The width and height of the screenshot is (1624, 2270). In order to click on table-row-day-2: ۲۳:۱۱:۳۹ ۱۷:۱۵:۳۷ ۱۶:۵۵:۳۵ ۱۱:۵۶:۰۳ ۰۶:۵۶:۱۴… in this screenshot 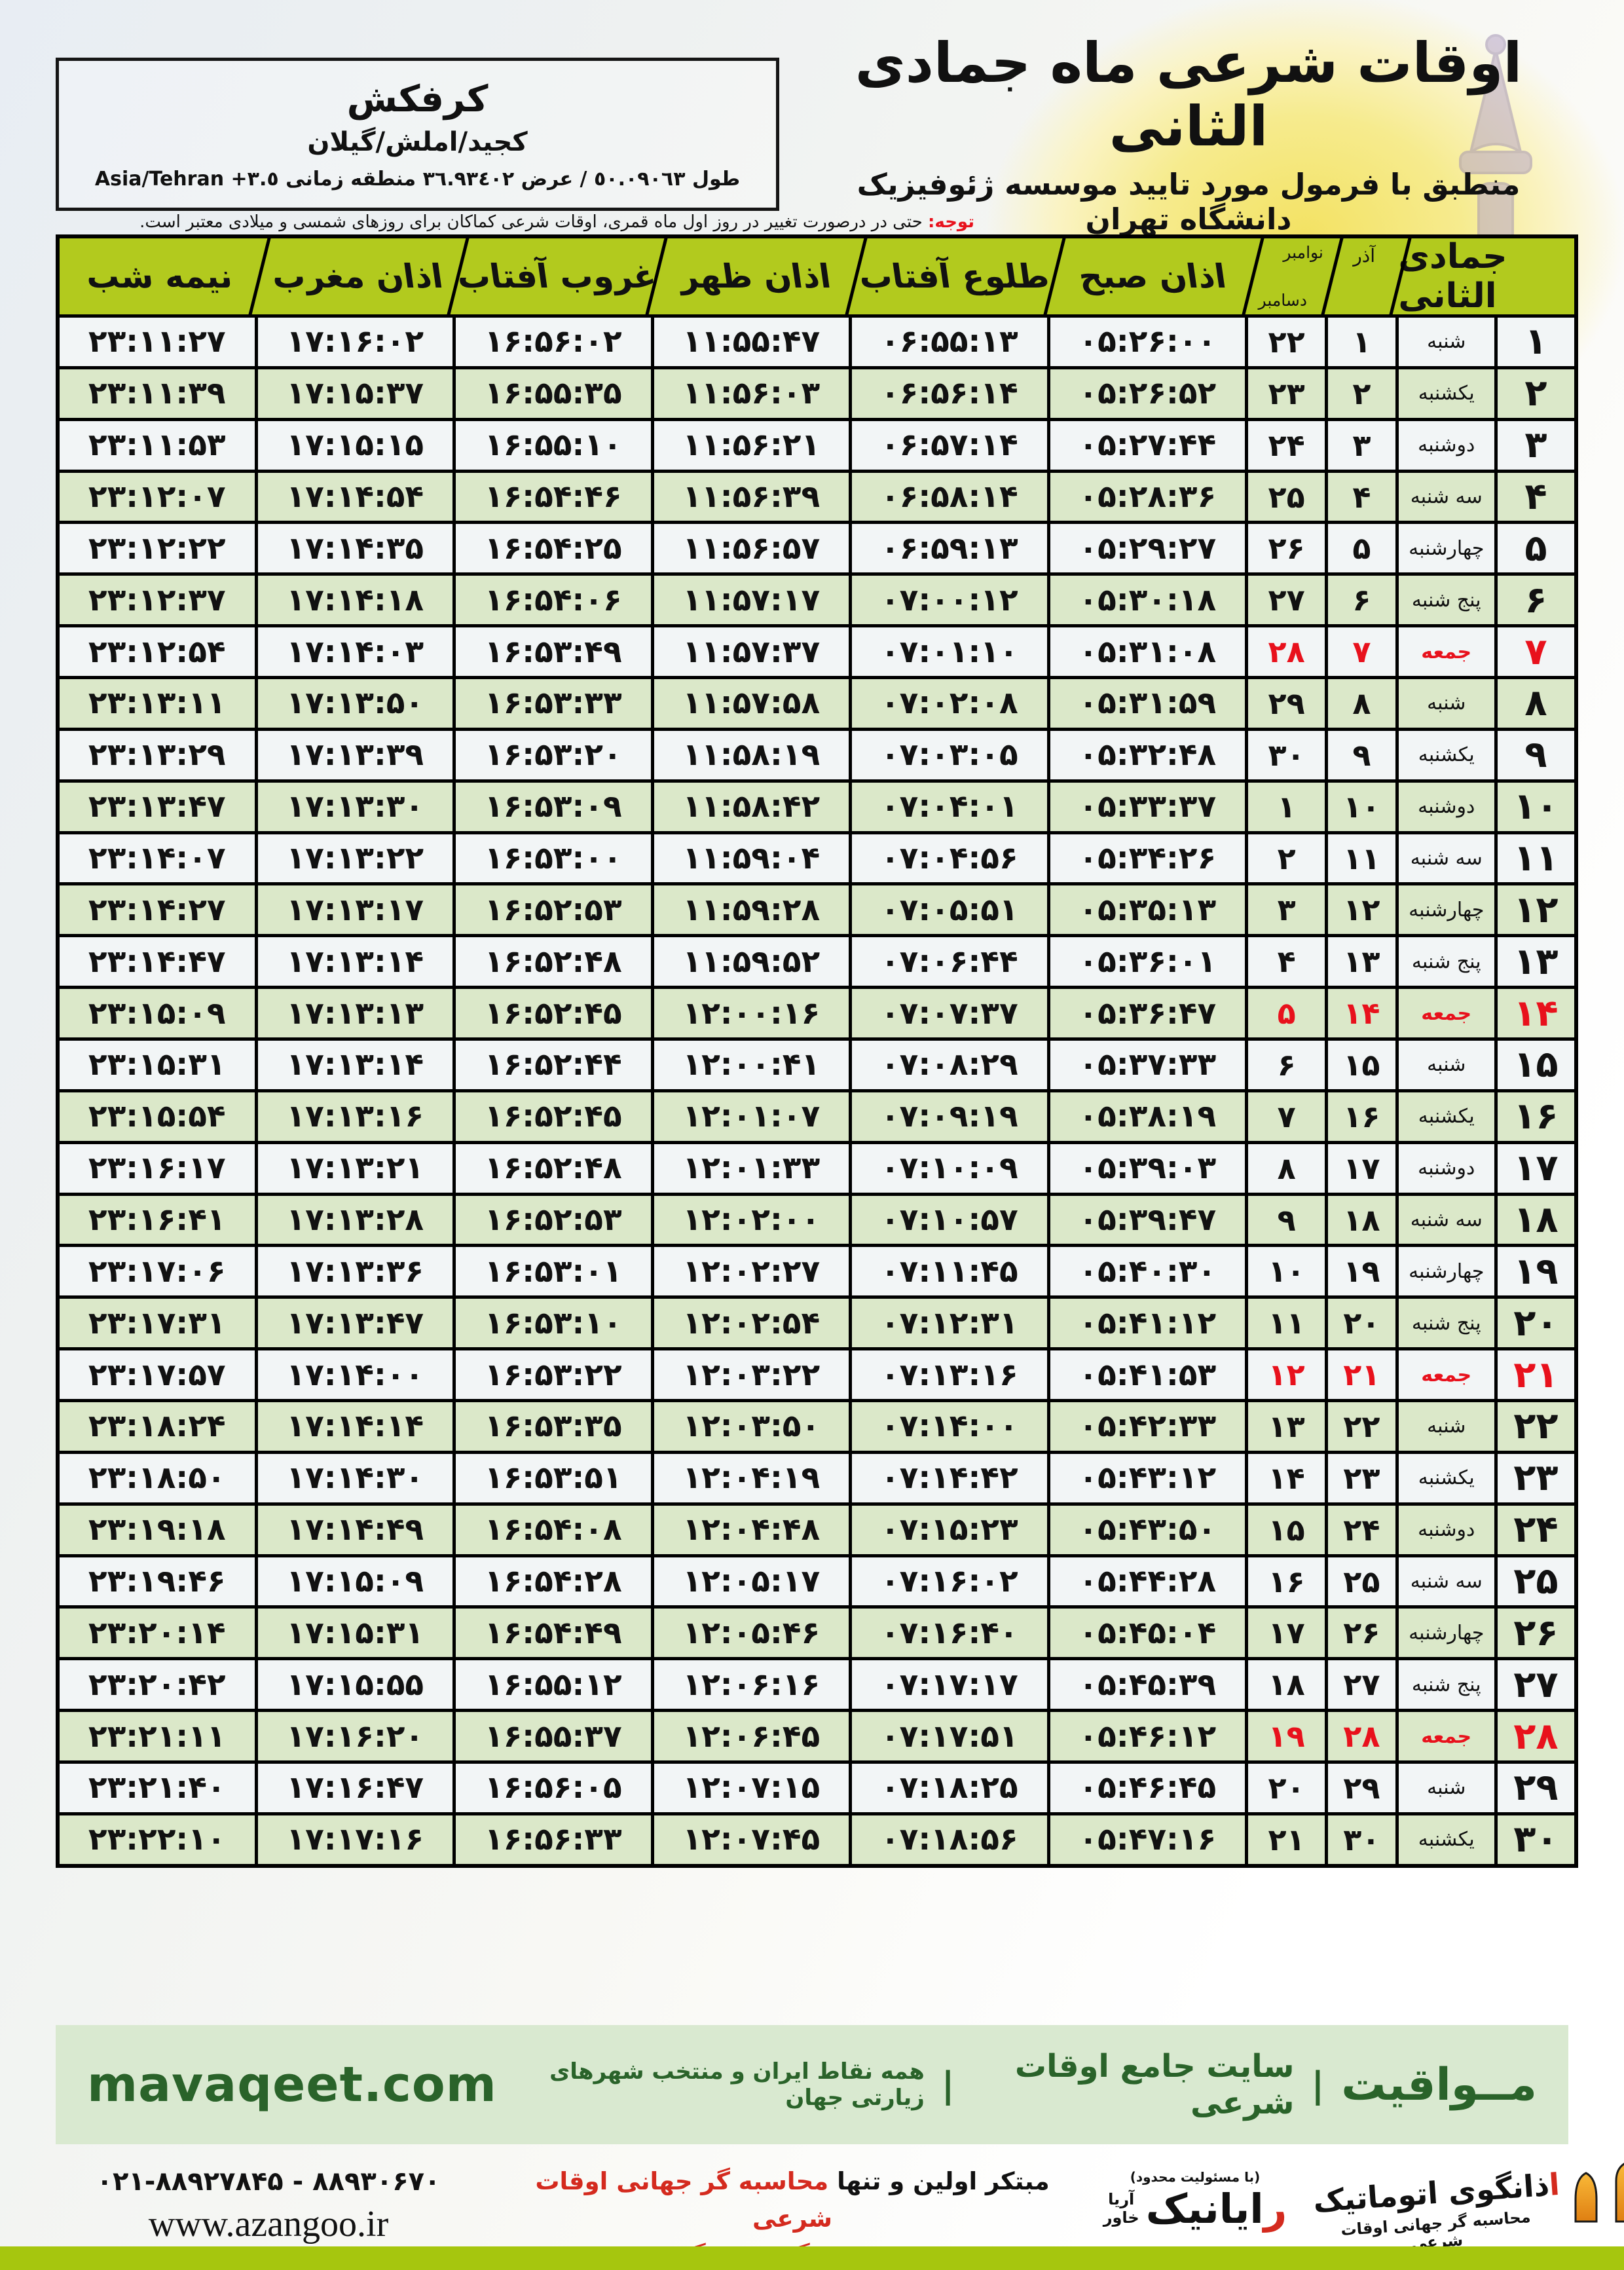, I will do `click(817, 393)`.